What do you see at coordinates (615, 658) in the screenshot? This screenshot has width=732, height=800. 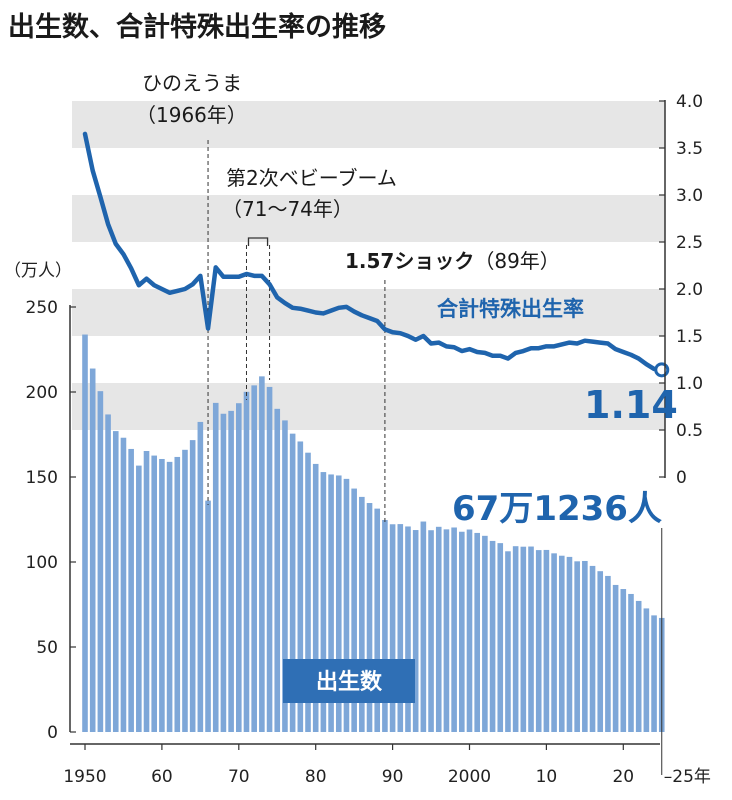 I see `births-bar-2019` at bounding box center [615, 658].